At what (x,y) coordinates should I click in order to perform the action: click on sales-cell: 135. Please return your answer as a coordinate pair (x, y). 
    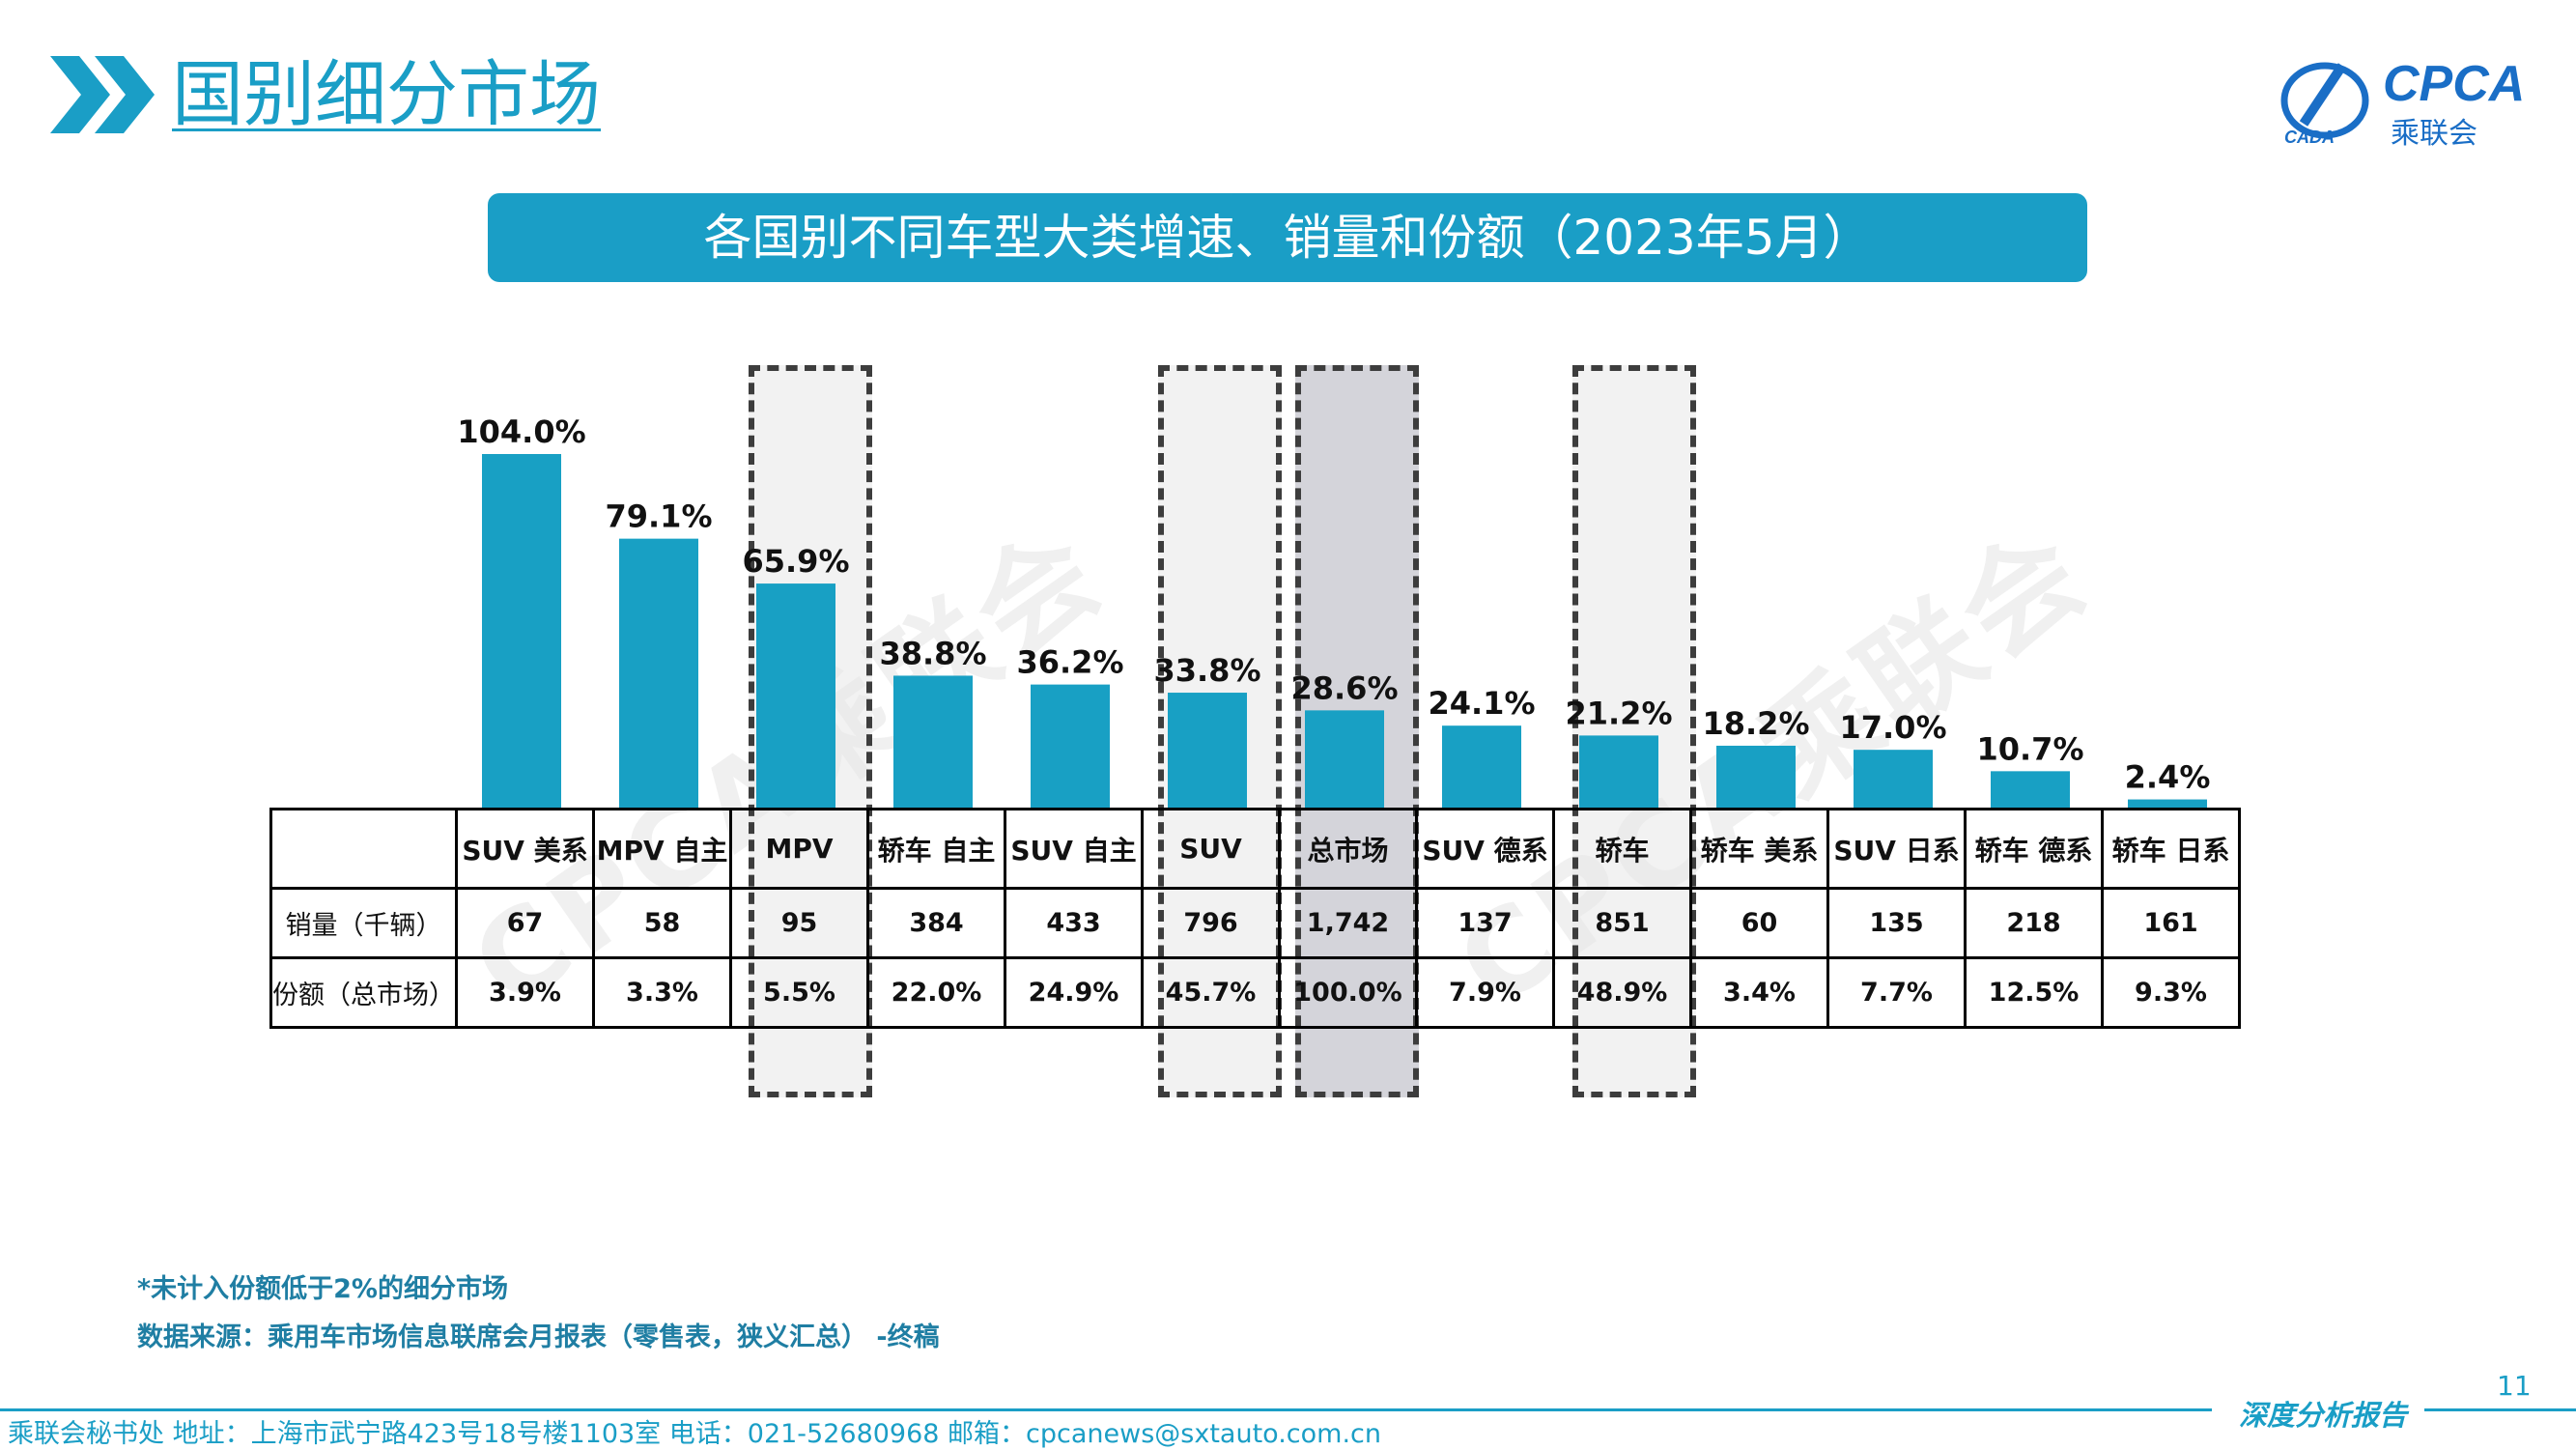
    Looking at the image, I should click on (1896, 923).